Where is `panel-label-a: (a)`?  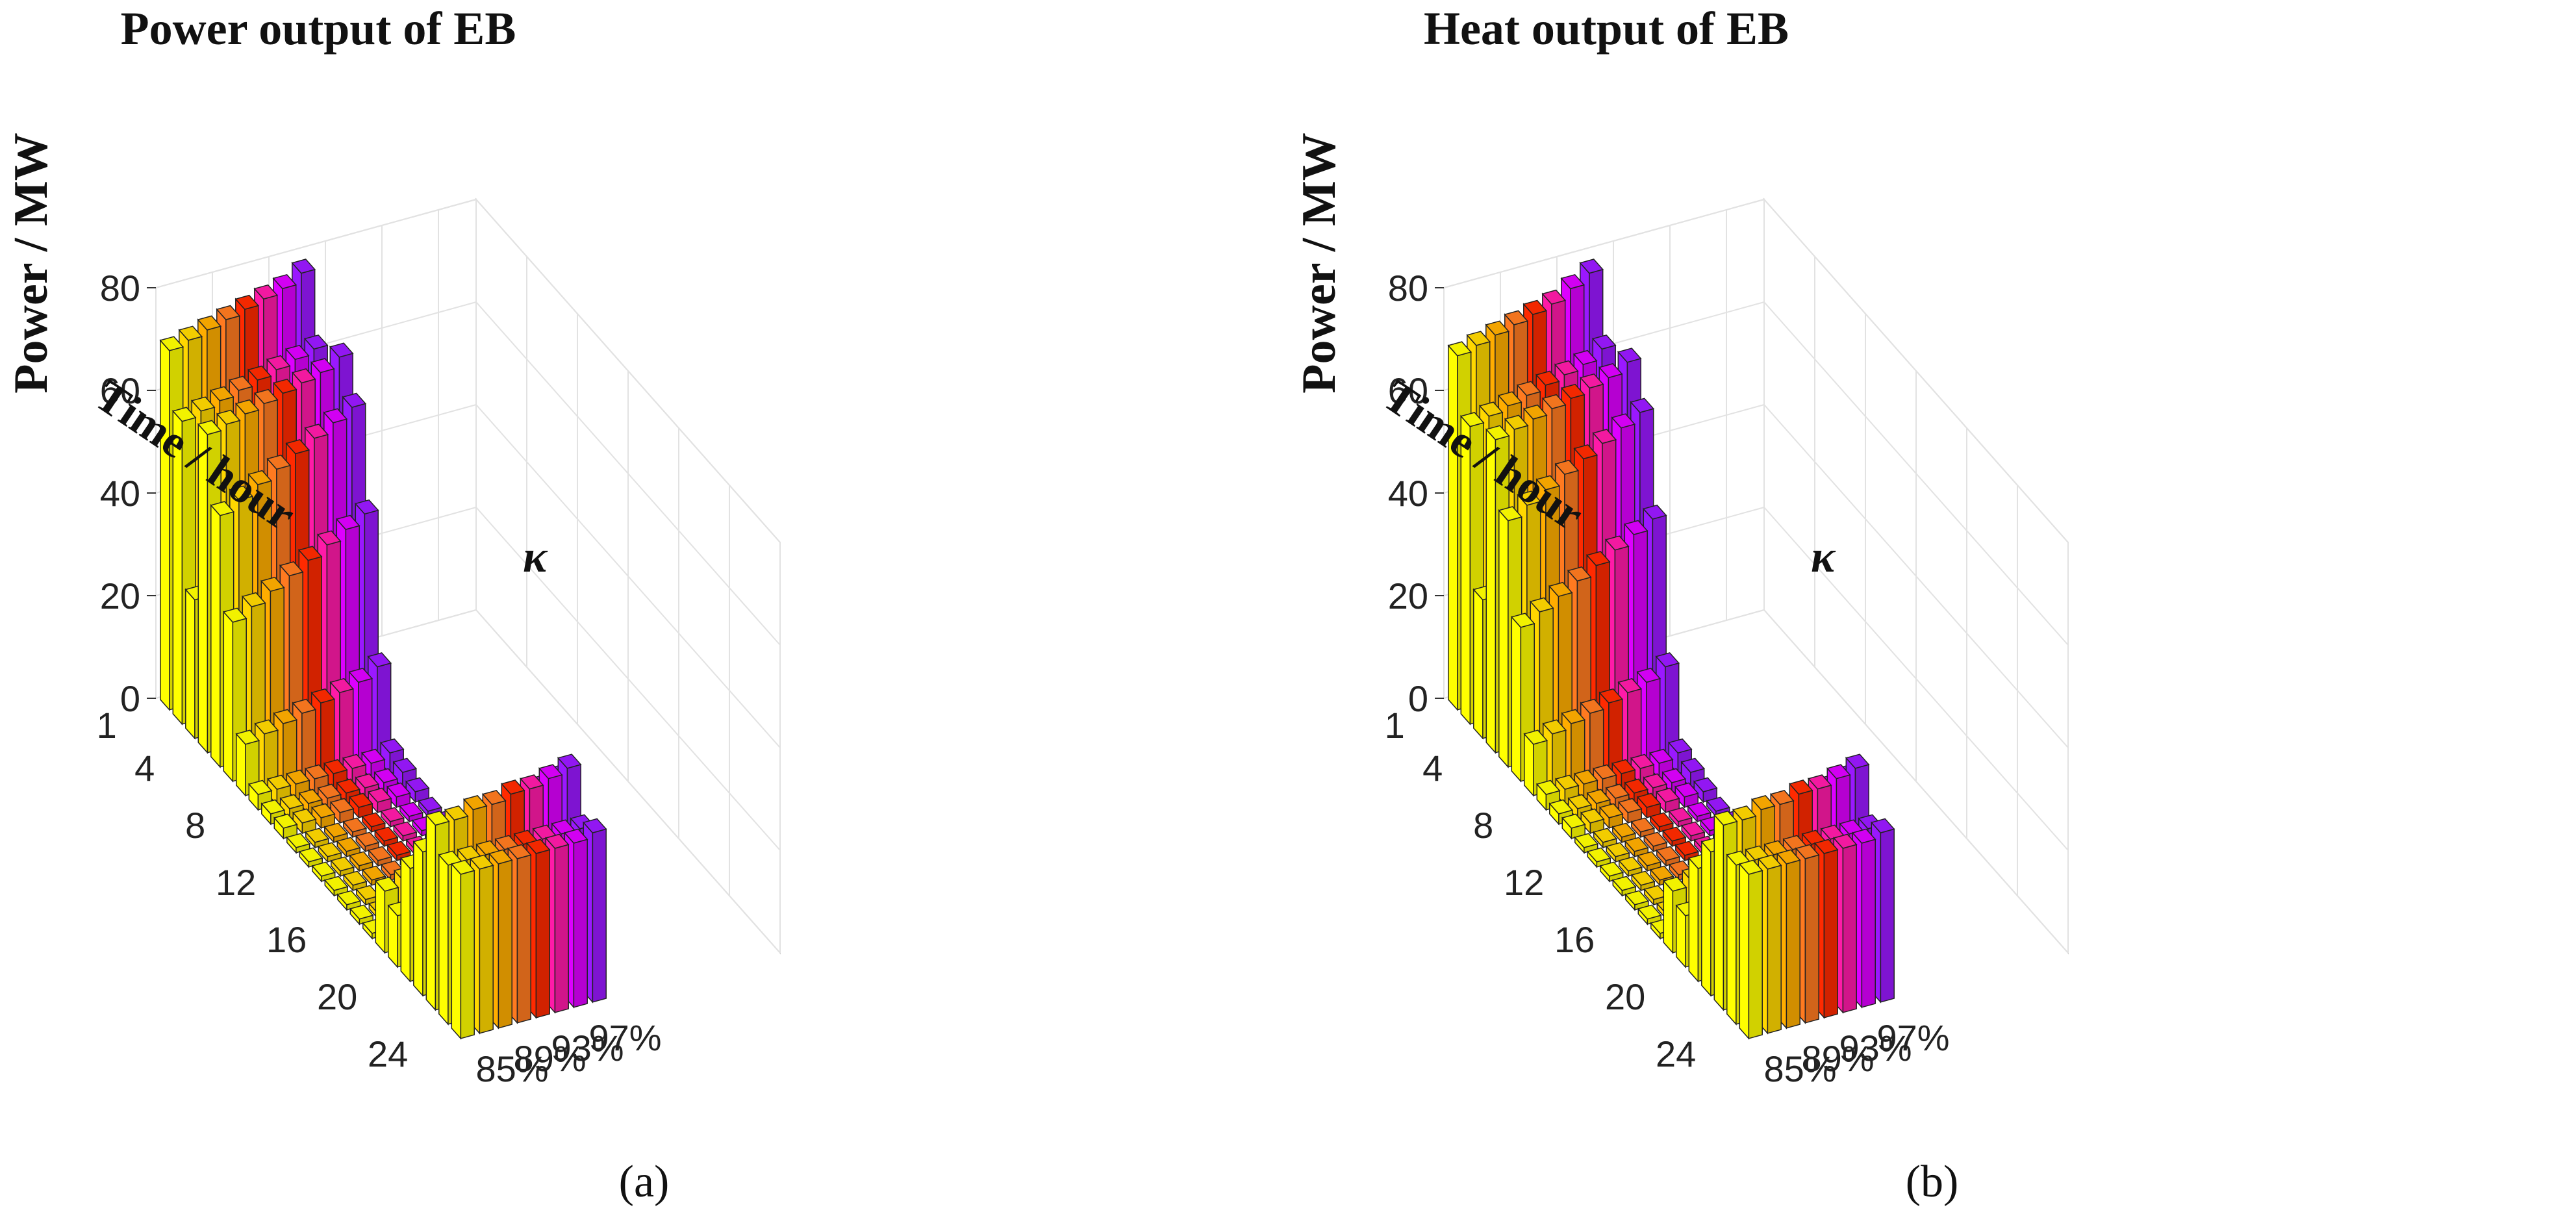 panel-label-a: (a) is located at coordinates (644, 1182).